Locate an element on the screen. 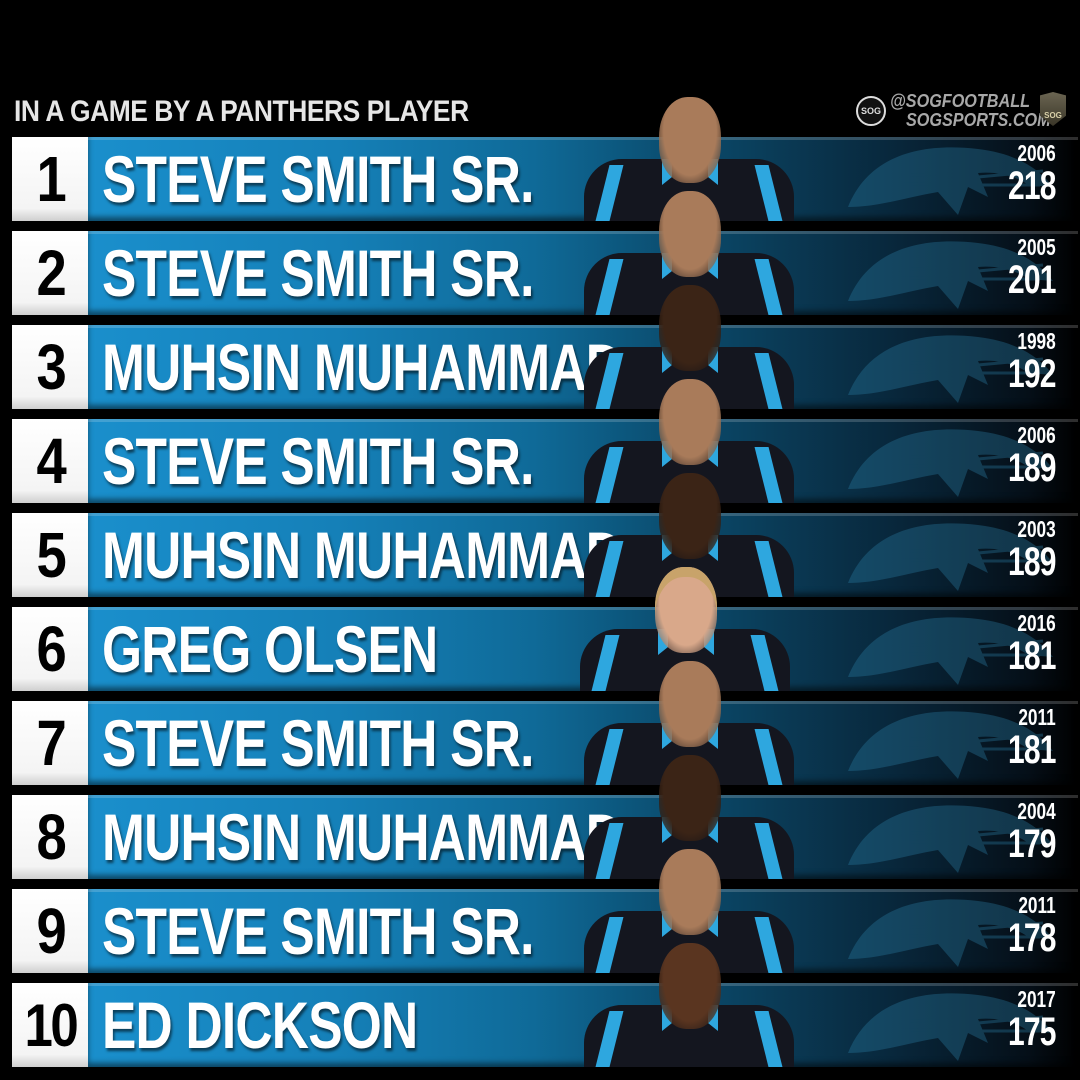 The image size is (1080, 1080). receiving-yards: 192 is located at coordinates (1032, 374).